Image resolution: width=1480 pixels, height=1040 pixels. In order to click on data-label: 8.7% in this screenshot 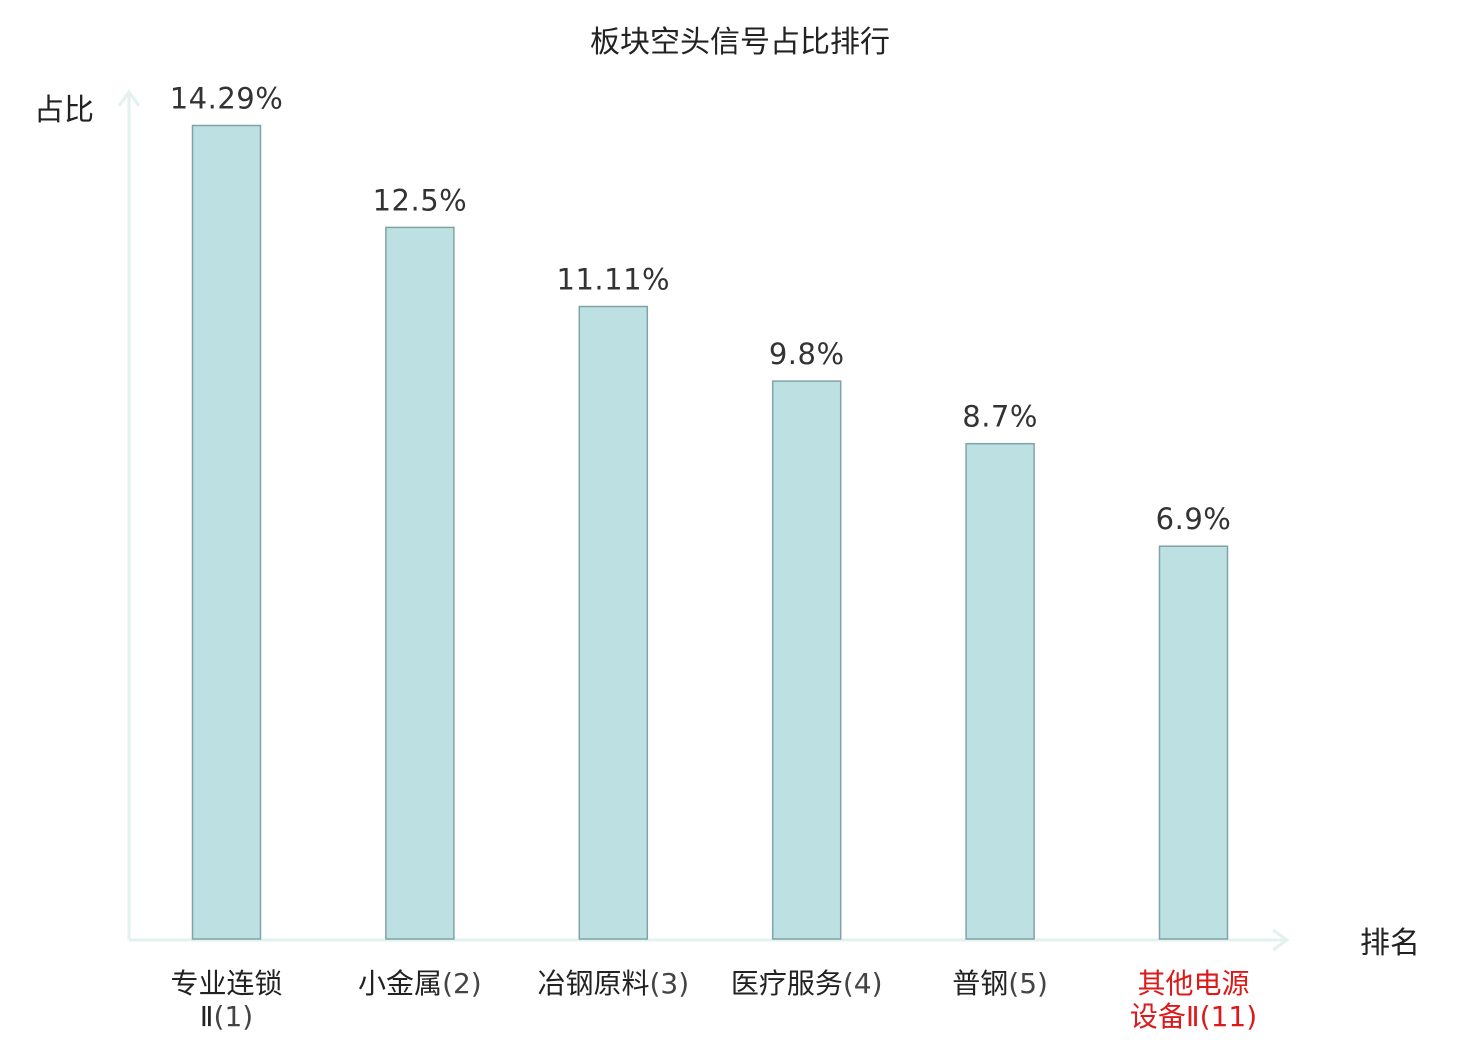, I will do `click(1000, 417)`.